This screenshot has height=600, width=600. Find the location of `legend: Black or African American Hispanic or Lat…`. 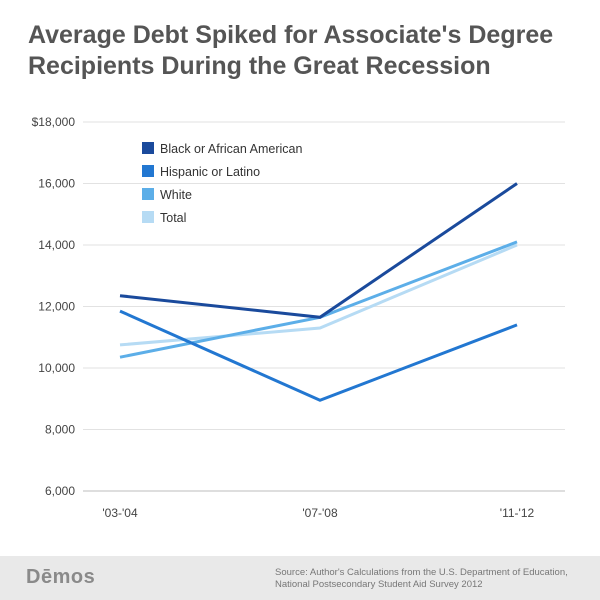

legend: Black or African American Hispanic or Lat… is located at coordinates (222, 183).